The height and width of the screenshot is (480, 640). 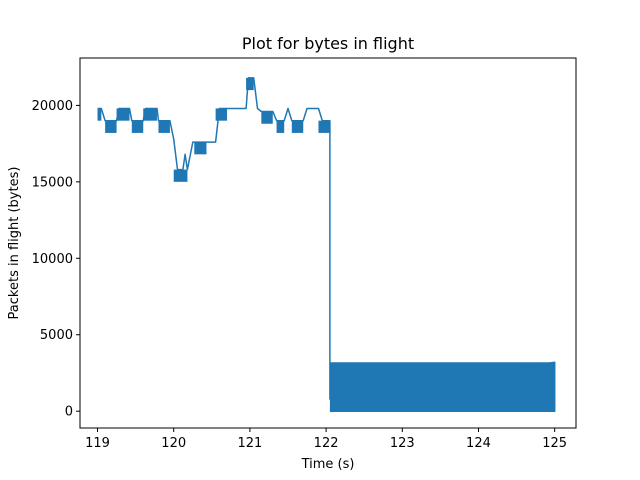 I want to click on y-tick-label: 15000, so click(x=52, y=182).